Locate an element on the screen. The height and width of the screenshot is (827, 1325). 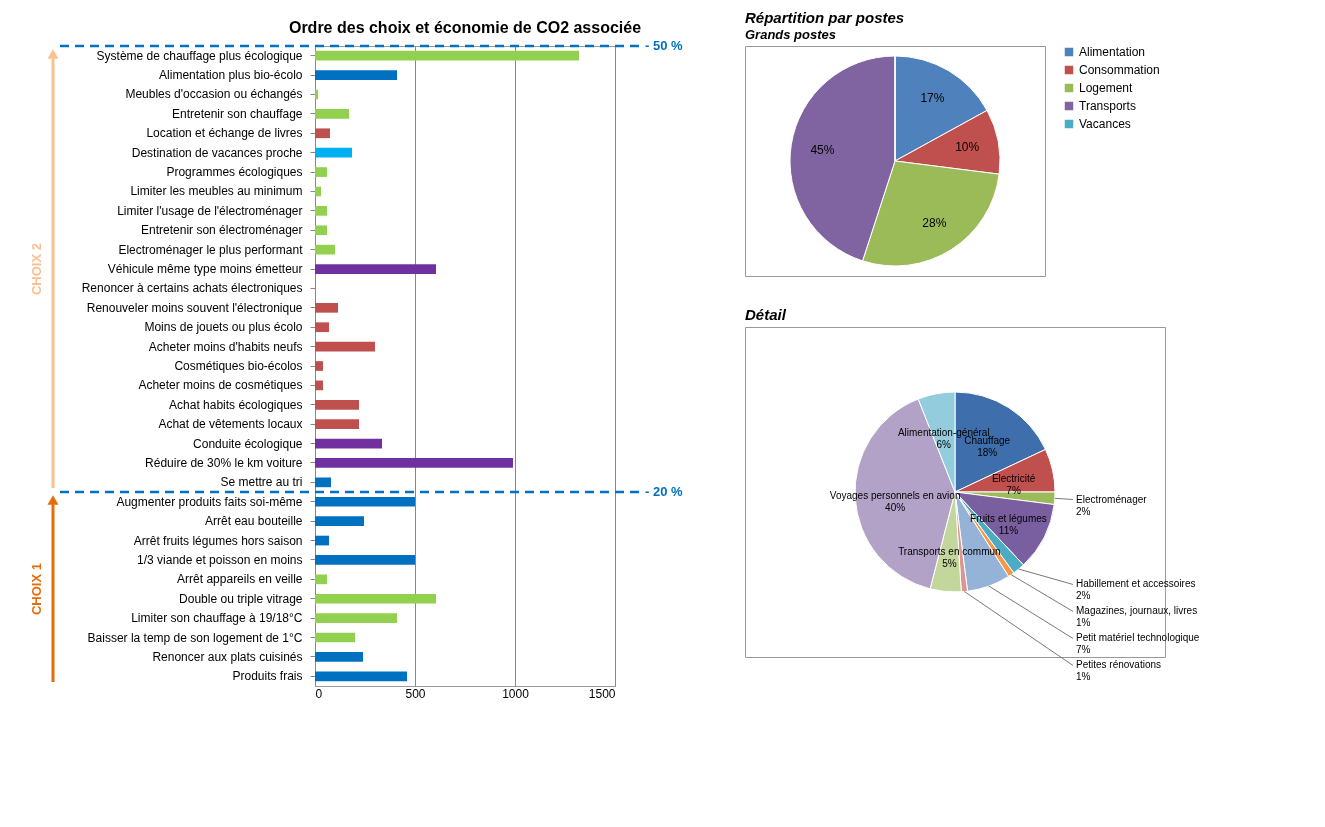
x-tick-label: 1500 is located at coordinates (602, 693).